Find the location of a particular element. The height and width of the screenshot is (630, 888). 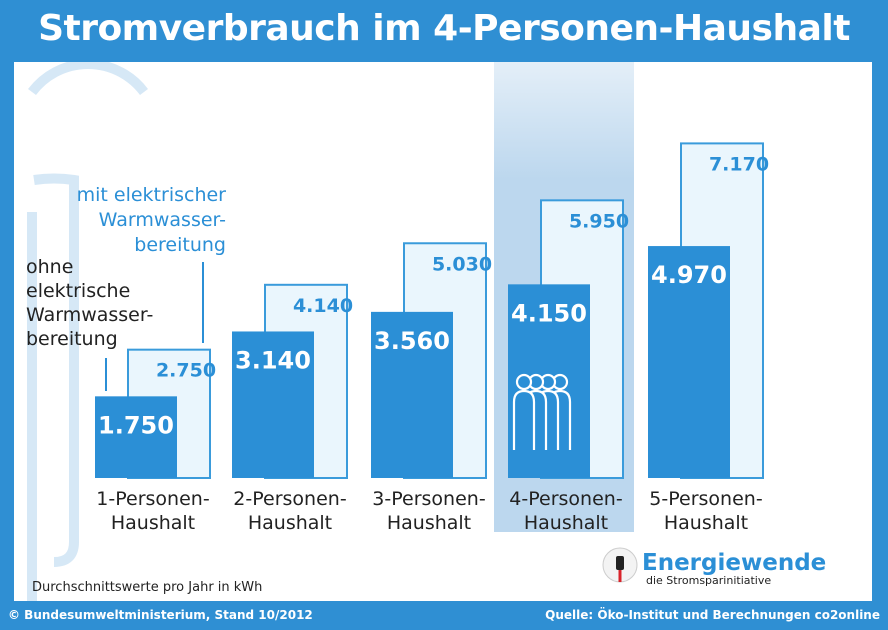

category-label-line1: 1-Personen- is located at coordinates (152, 499).